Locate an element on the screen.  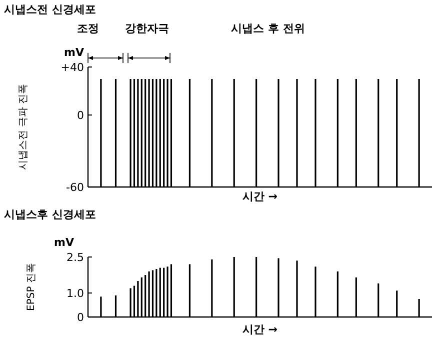
y-axis-title: 시냅스전 극파 진폭 is located at coordinates (23, 127).